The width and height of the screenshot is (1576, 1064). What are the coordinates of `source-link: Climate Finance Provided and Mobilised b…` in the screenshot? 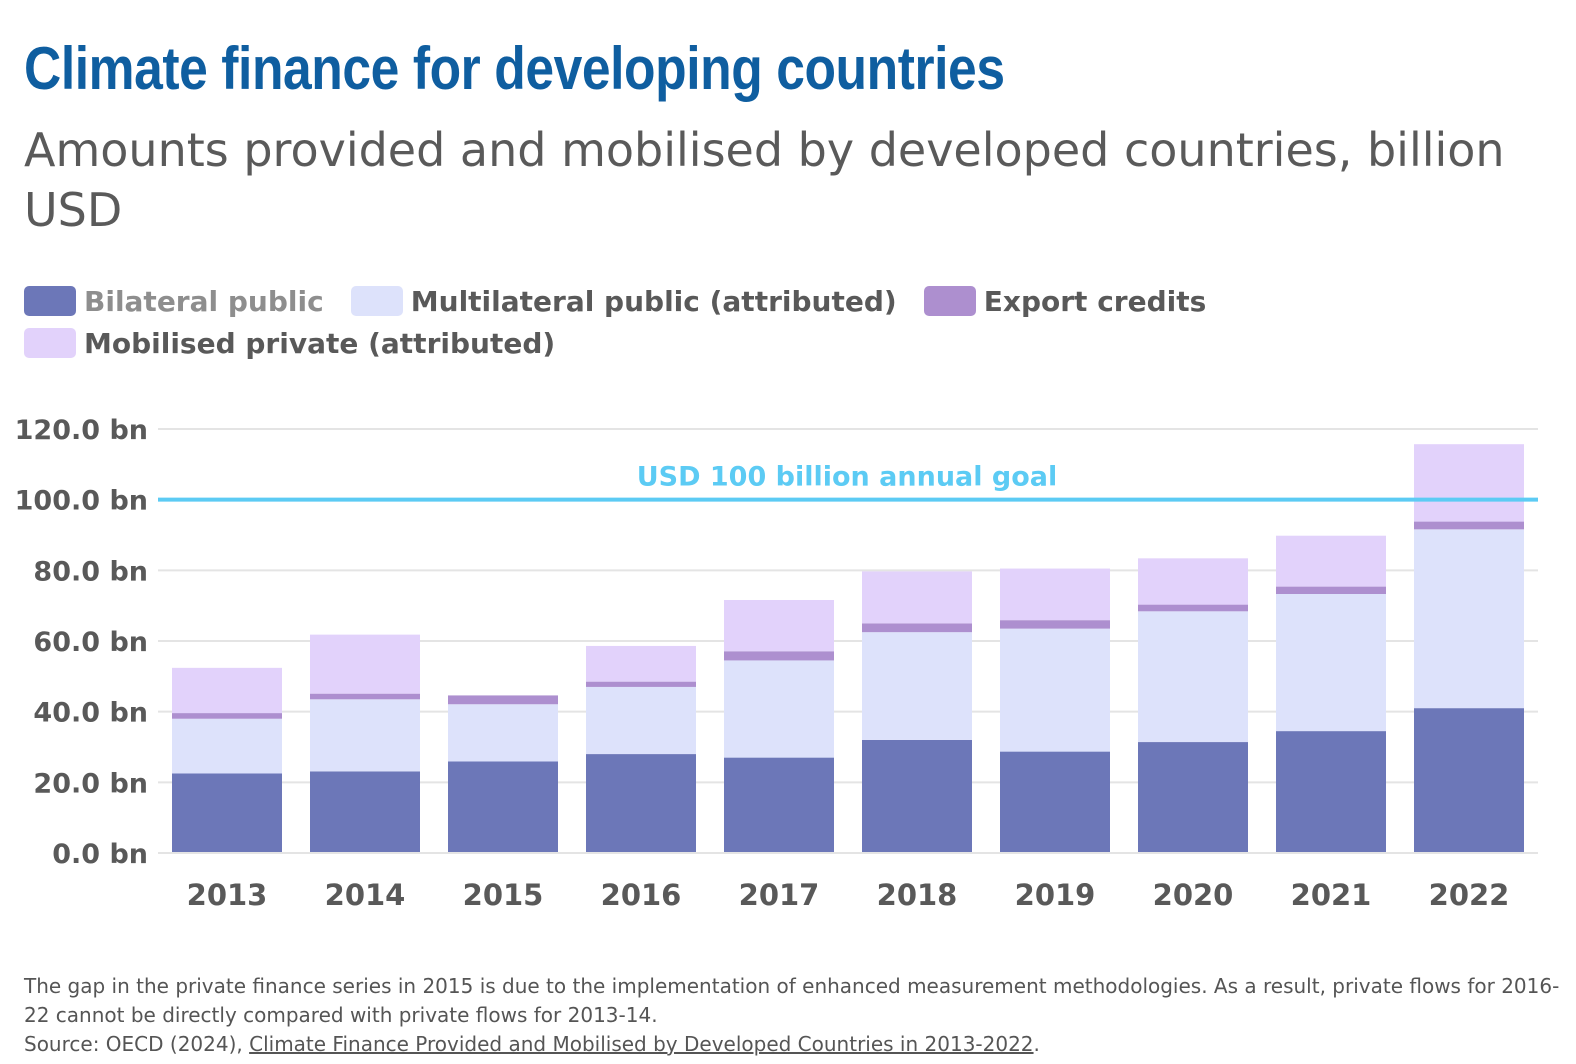 It's located at (641, 1044).